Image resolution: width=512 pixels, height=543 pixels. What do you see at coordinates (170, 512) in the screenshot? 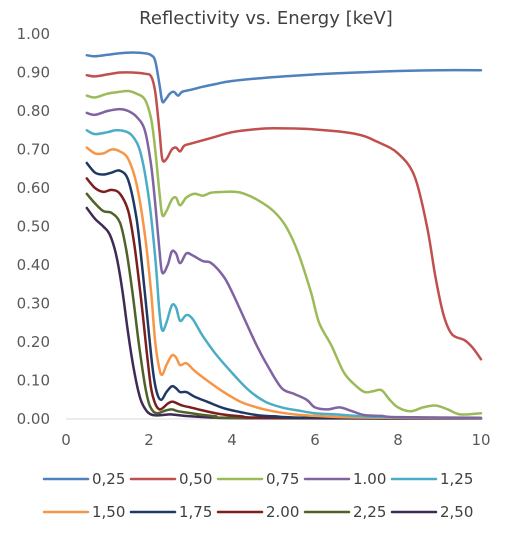
I see `legend-item: 1,75` at bounding box center [170, 512].